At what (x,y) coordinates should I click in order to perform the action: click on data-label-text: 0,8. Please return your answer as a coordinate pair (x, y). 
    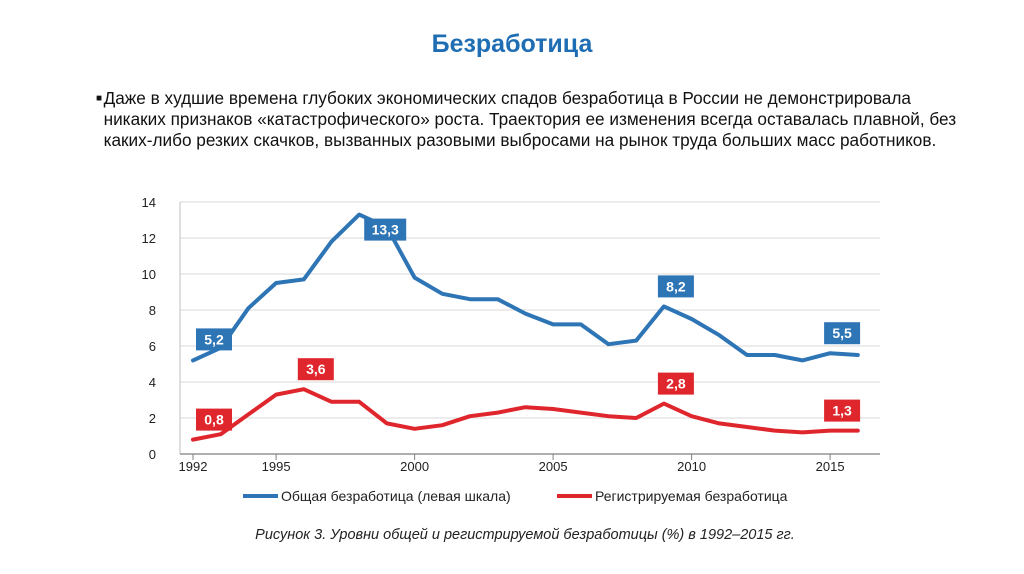
    Looking at the image, I should click on (214, 420).